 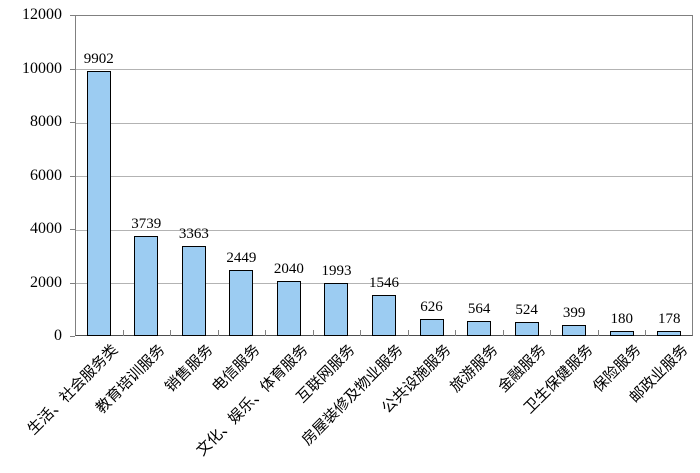 What do you see at coordinates (46, 228) in the screenshot?
I see `y-axis-tick-label: 4000` at bounding box center [46, 228].